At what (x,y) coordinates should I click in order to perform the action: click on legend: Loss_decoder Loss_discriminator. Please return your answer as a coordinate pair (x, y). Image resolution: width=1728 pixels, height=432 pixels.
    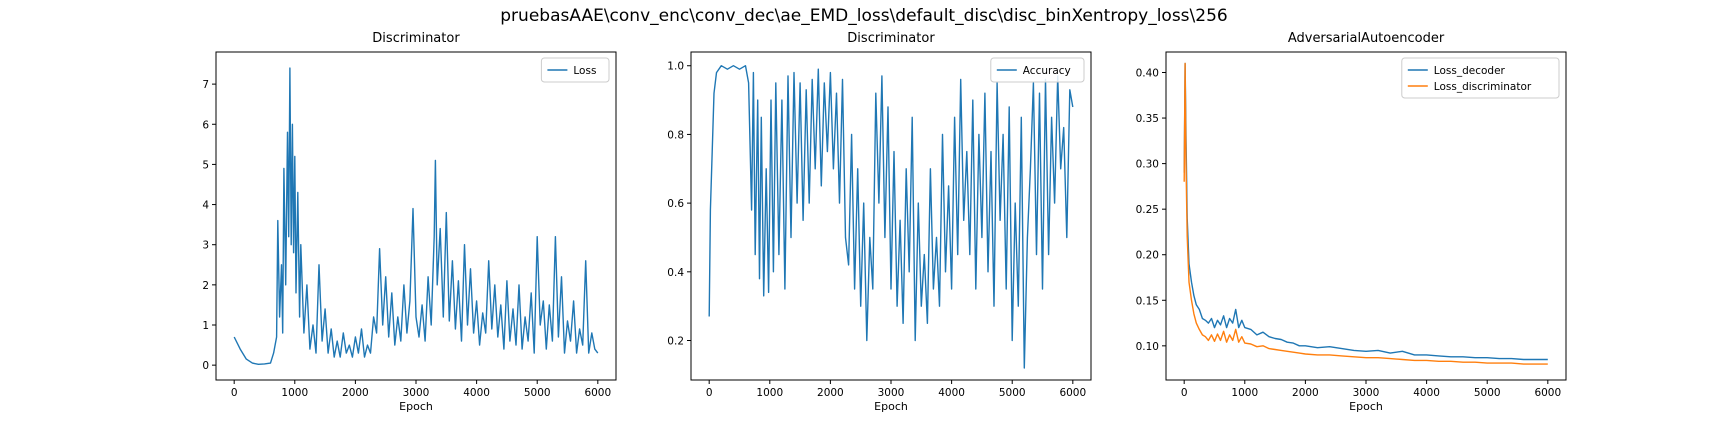
    Looking at the image, I should click on (1480, 78).